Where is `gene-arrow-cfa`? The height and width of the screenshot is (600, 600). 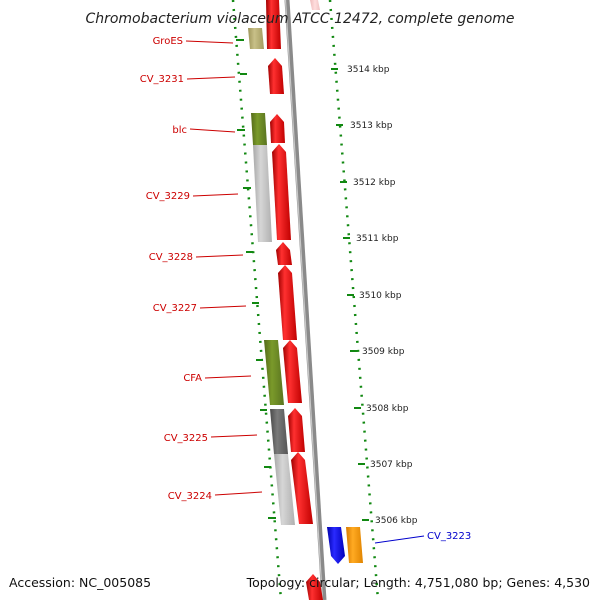
gene-arrow-cfa is located at coordinates (292, 371).